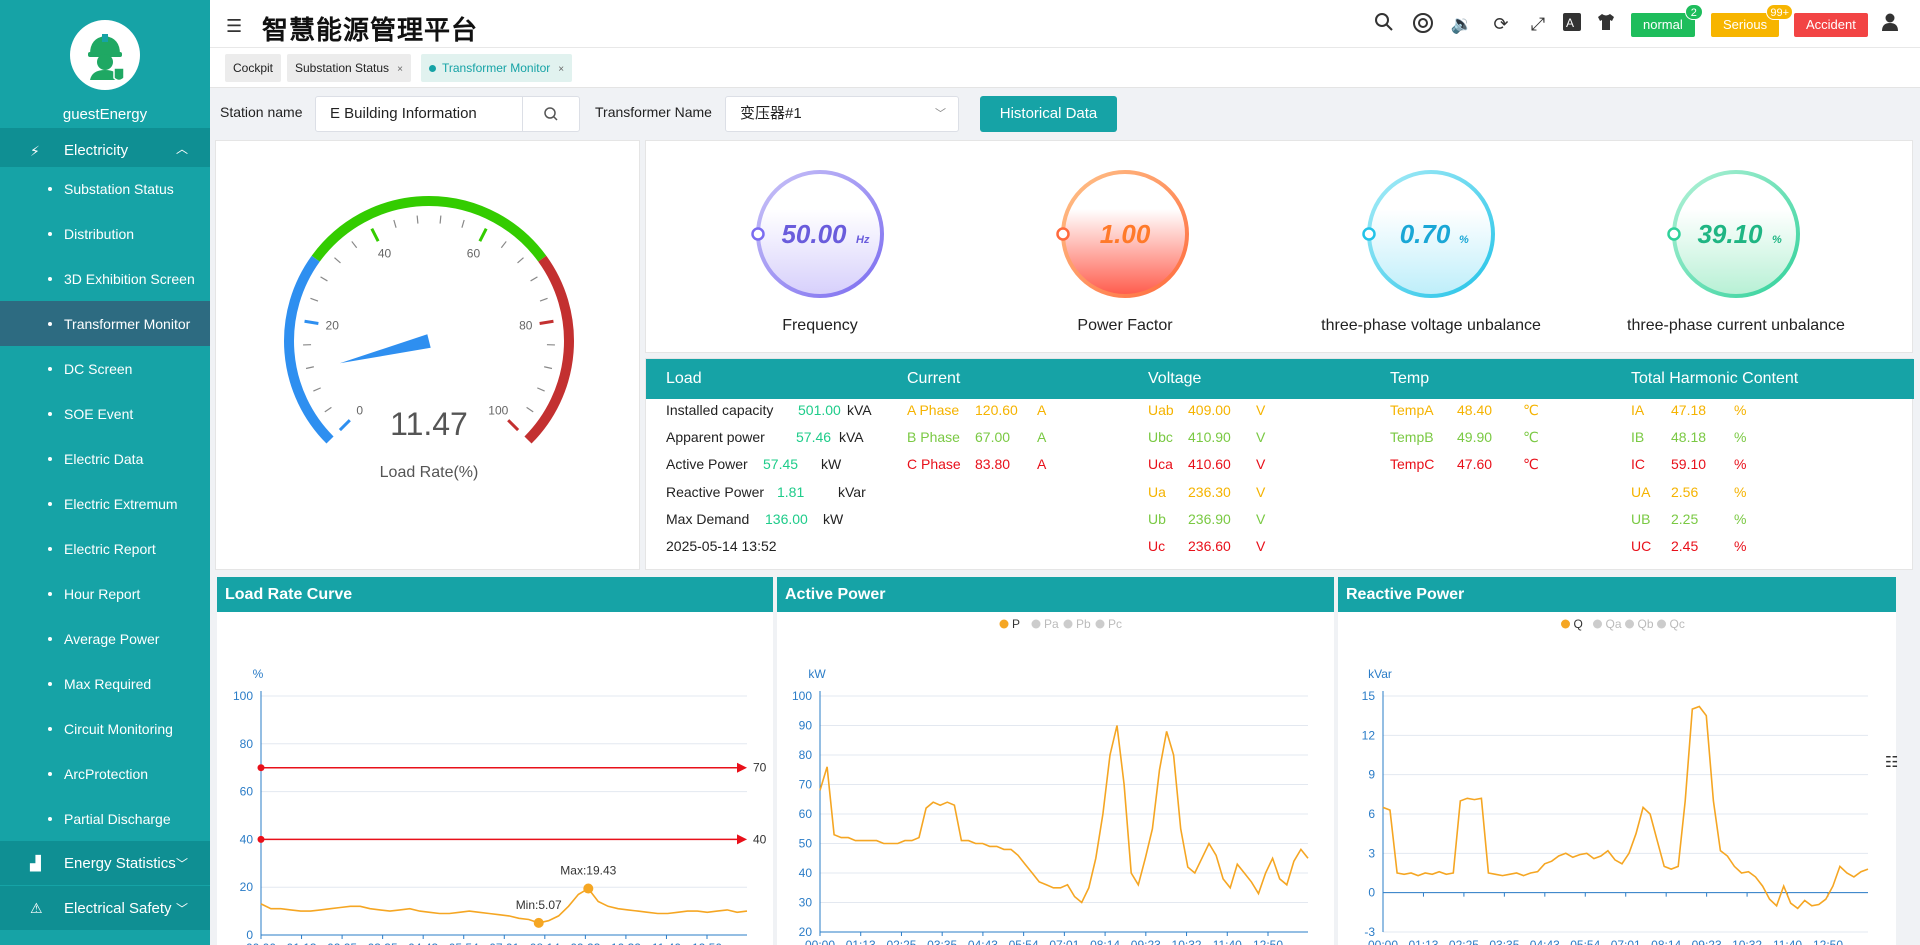  What do you see at coordinates (349, 68) in the screenshot?
I see `tab-substation-status: Substation Status ×` at bounding box center [349, 68].